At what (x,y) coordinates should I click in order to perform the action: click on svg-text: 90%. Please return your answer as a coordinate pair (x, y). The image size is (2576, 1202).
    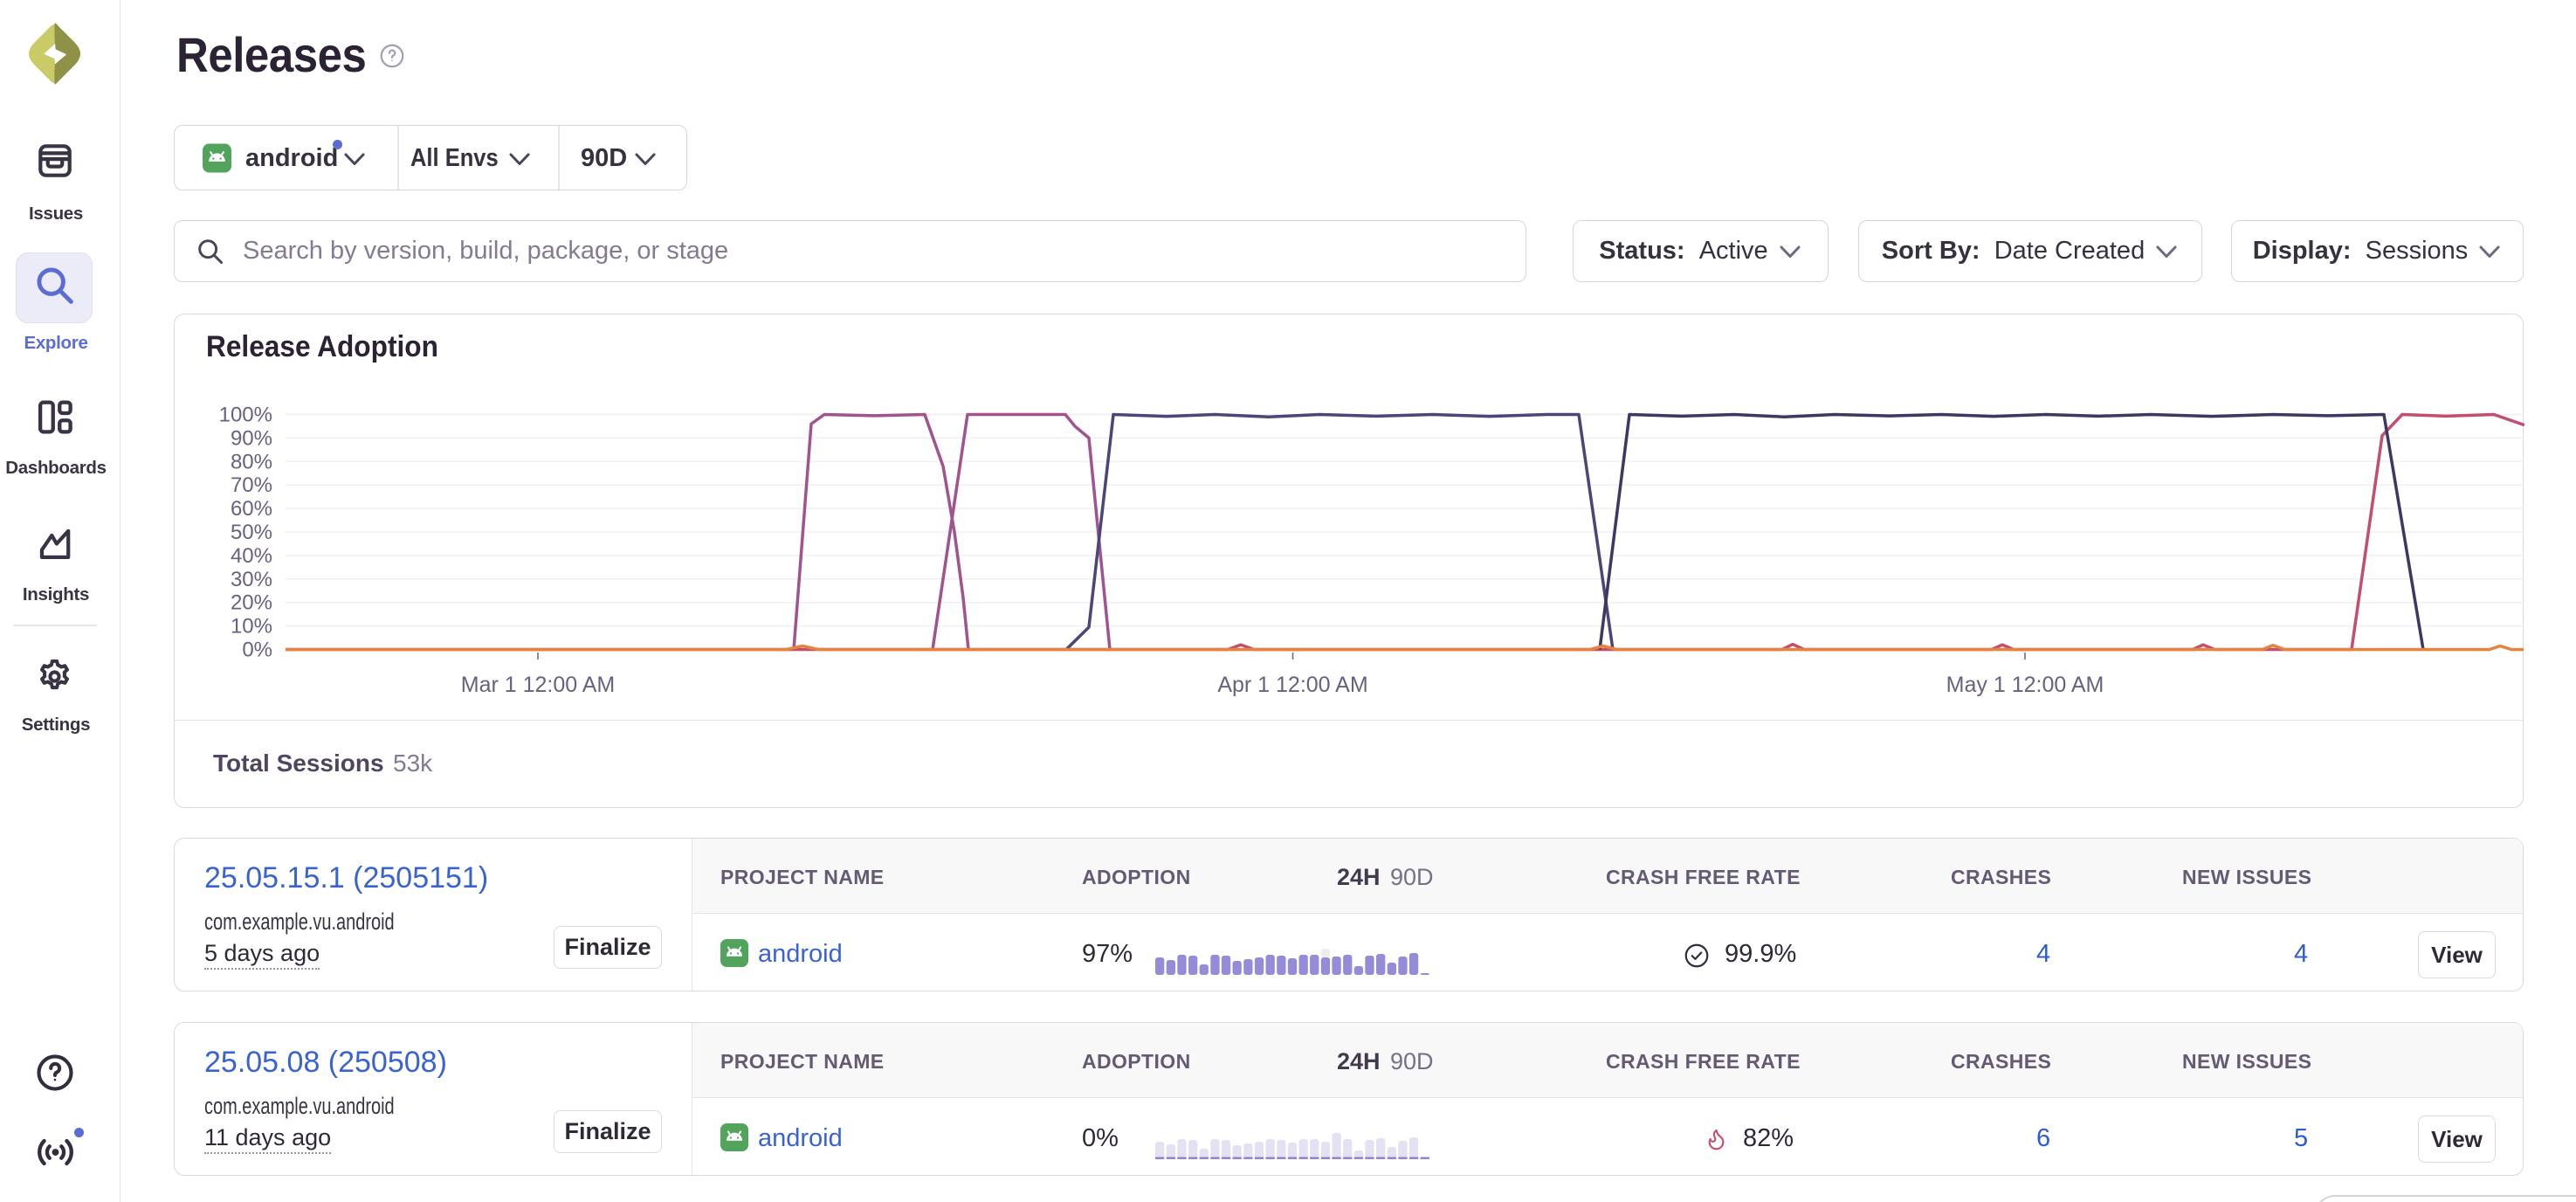
    Looking at the image, I should click on (251, 438).